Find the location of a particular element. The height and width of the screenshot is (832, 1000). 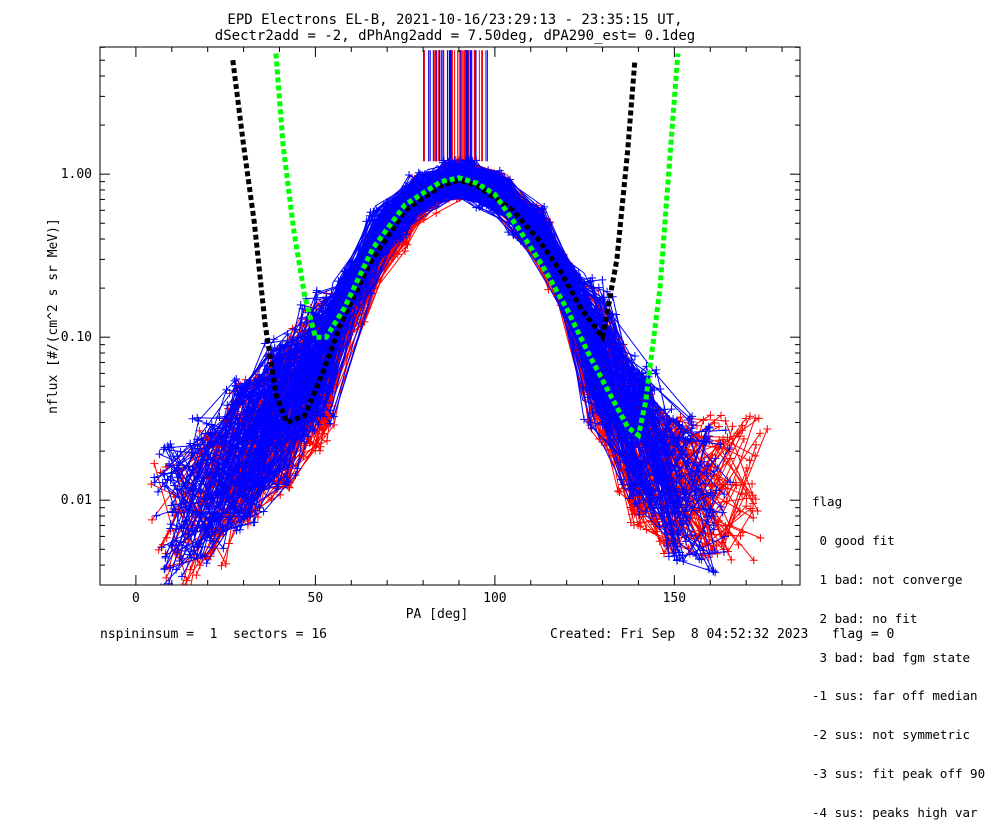

y-tick-label: 1.00 is located at coordinates (76, 174).